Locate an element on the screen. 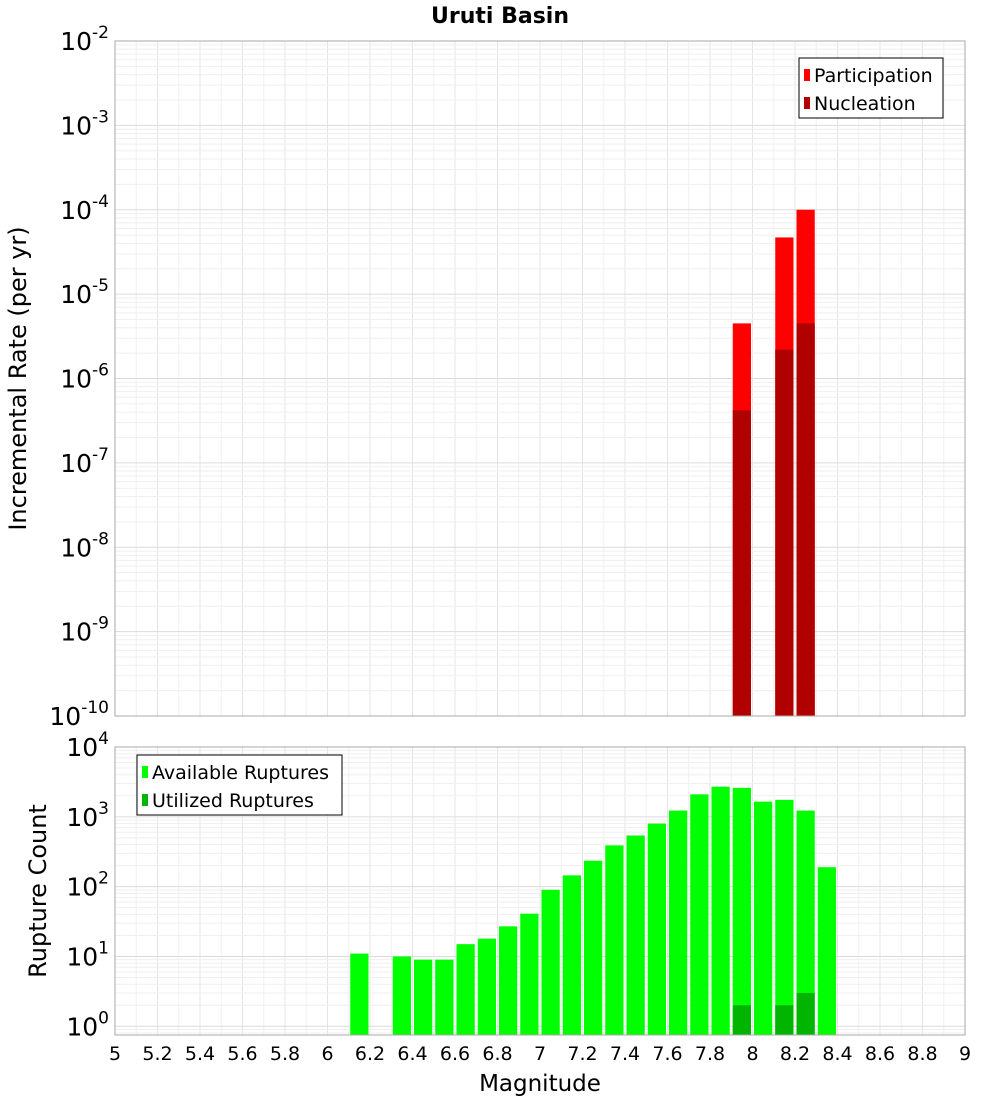 Image resolution: width=1000 pixels, height=1104 pixels. x-tick-label: 6 is located at coordinates (327, 1054).